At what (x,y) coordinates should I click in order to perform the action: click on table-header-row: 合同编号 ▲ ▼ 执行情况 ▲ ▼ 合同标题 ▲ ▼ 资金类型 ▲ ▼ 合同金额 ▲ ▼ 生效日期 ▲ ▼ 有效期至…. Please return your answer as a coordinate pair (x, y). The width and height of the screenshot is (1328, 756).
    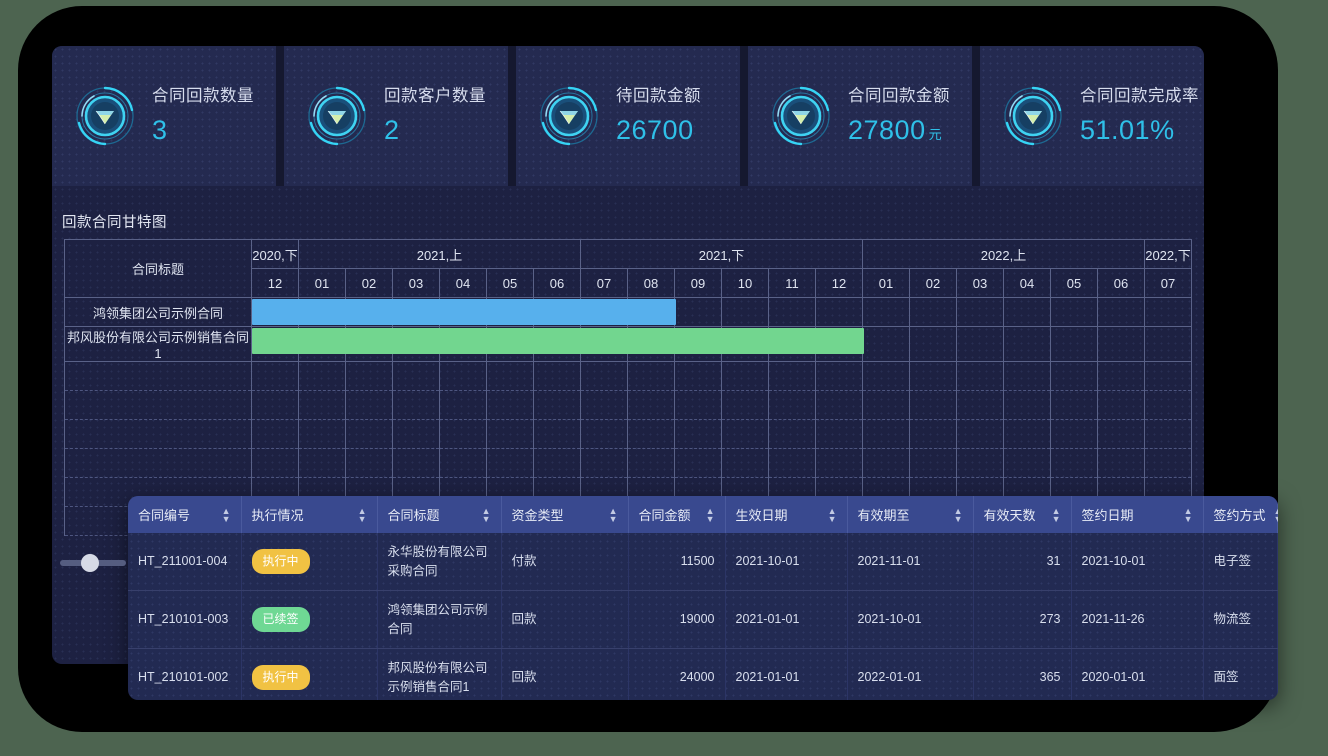
    Looking at the image, I should click on (703, 514).